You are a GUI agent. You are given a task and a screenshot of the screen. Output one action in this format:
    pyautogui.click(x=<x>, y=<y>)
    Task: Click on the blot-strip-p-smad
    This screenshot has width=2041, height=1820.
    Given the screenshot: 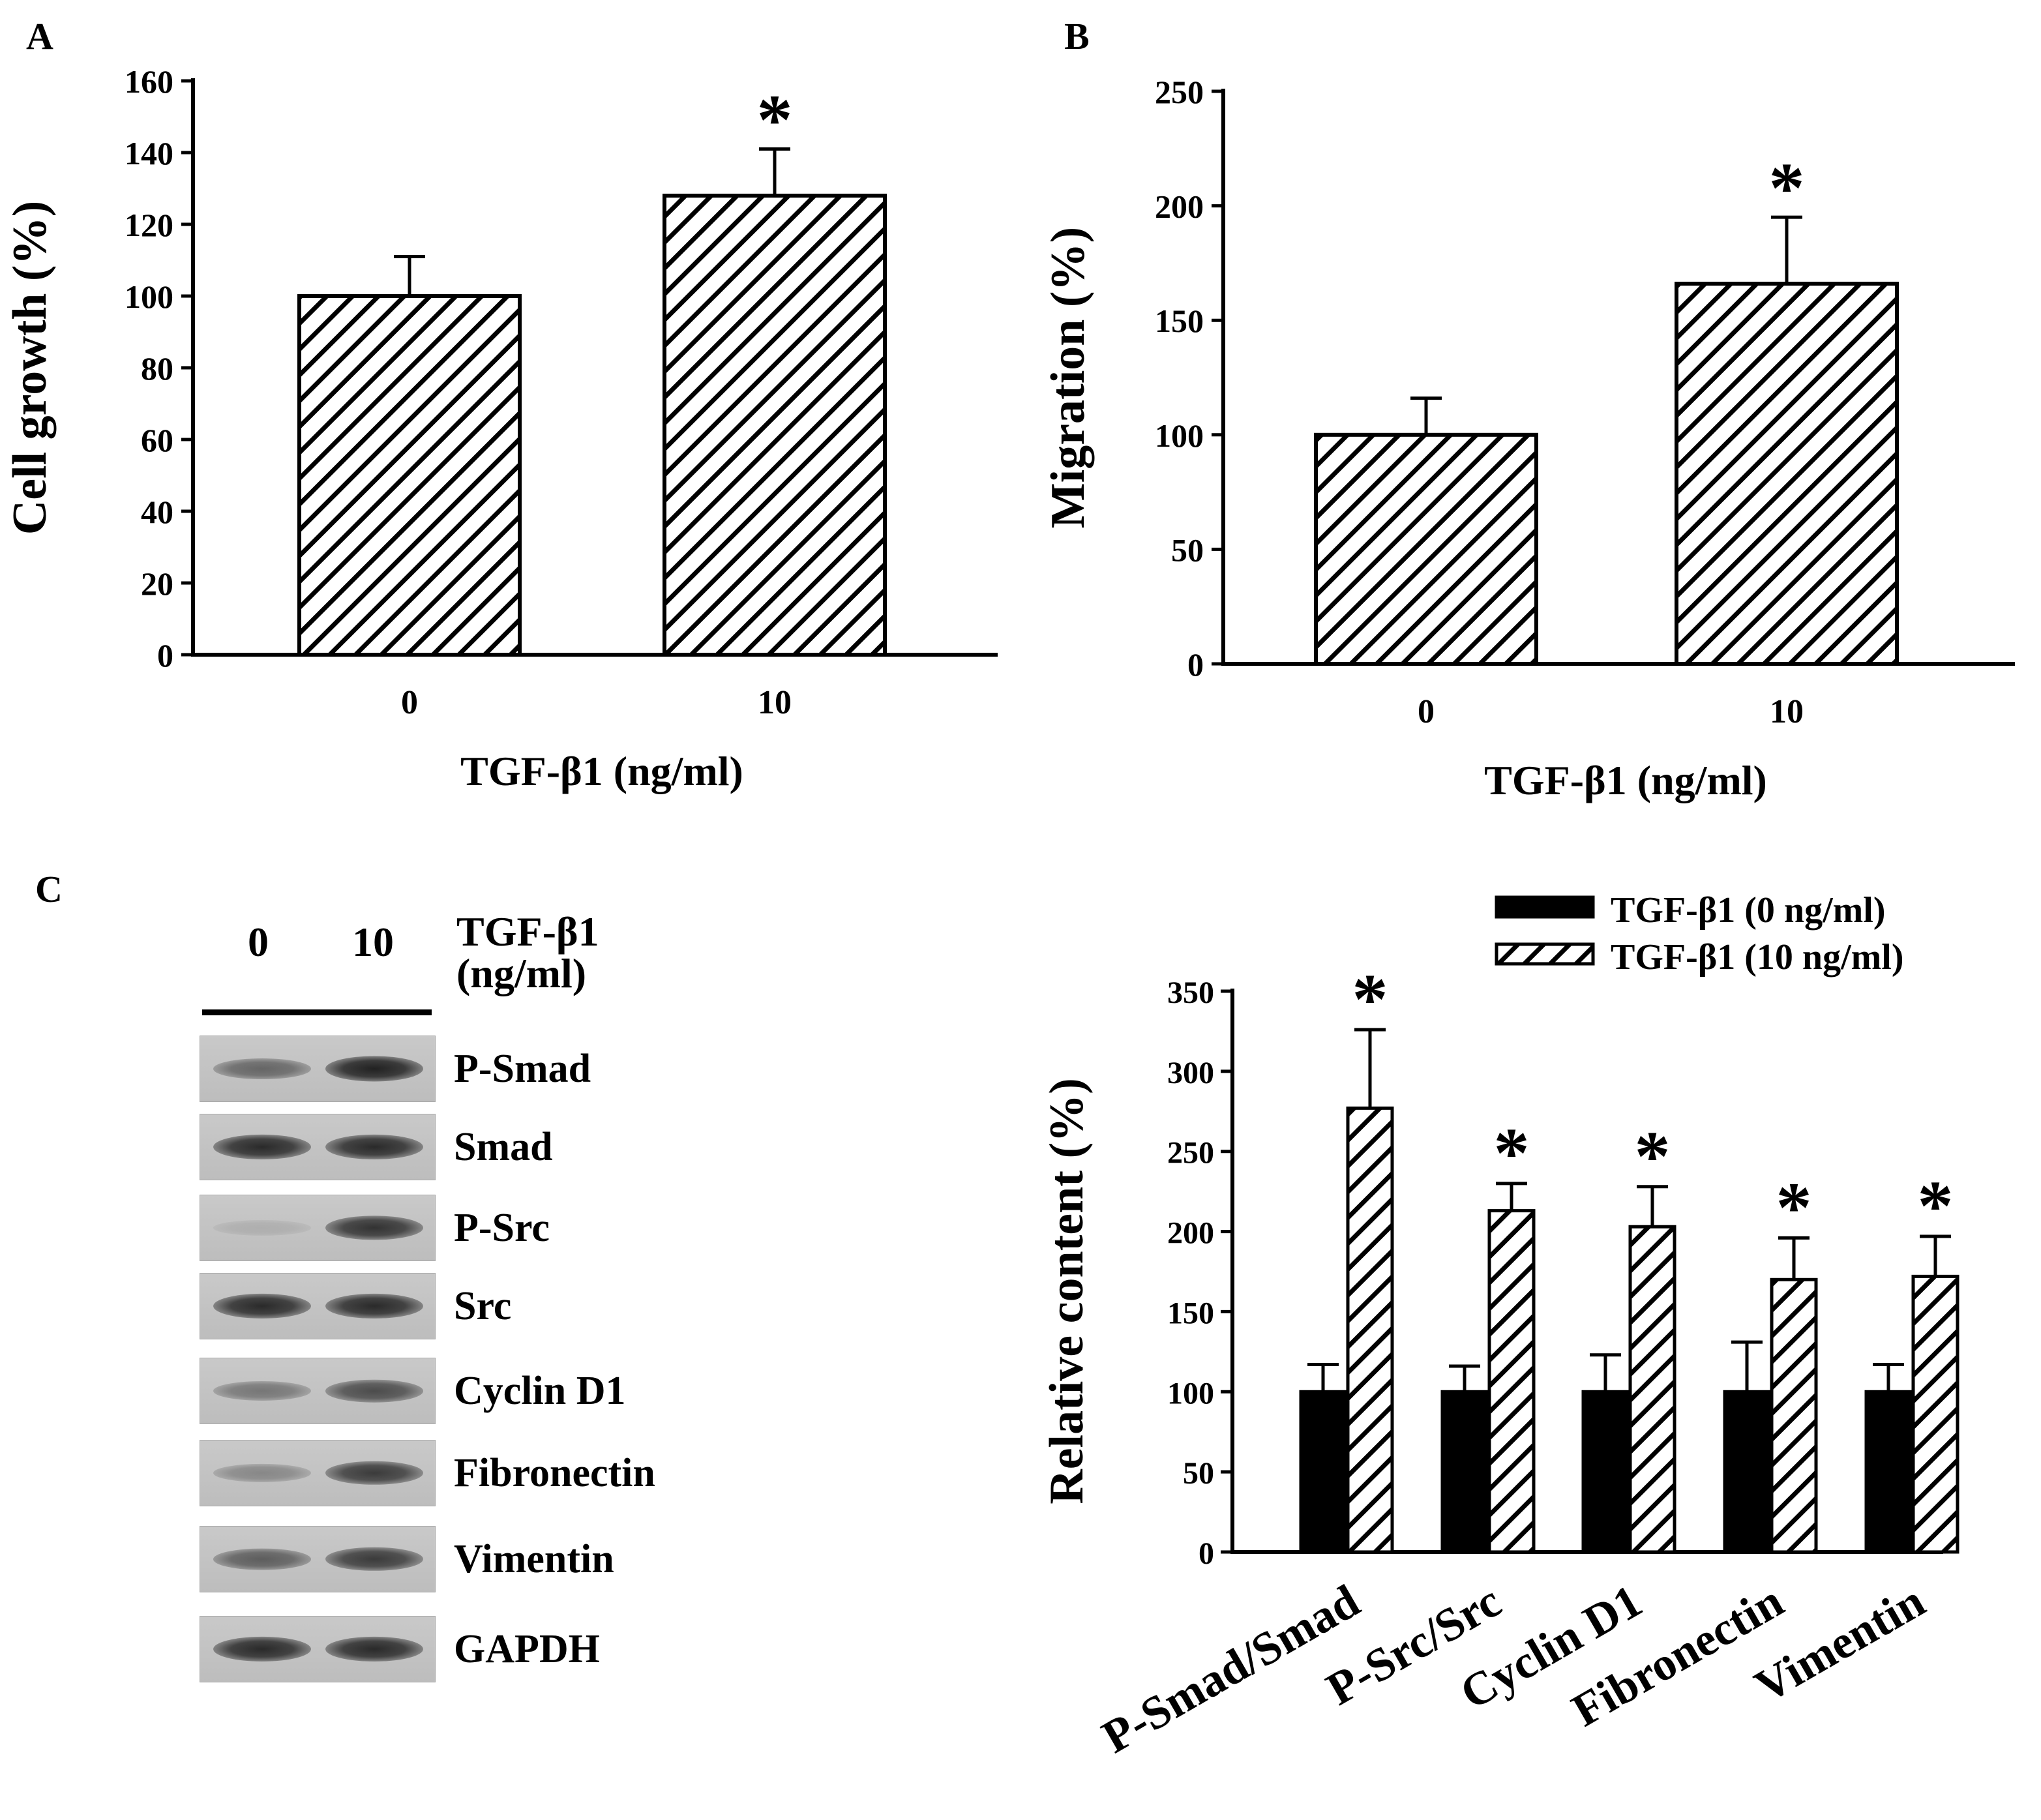 What is the action you would take?
    pyautogui.click(x=318, y=1069)
    